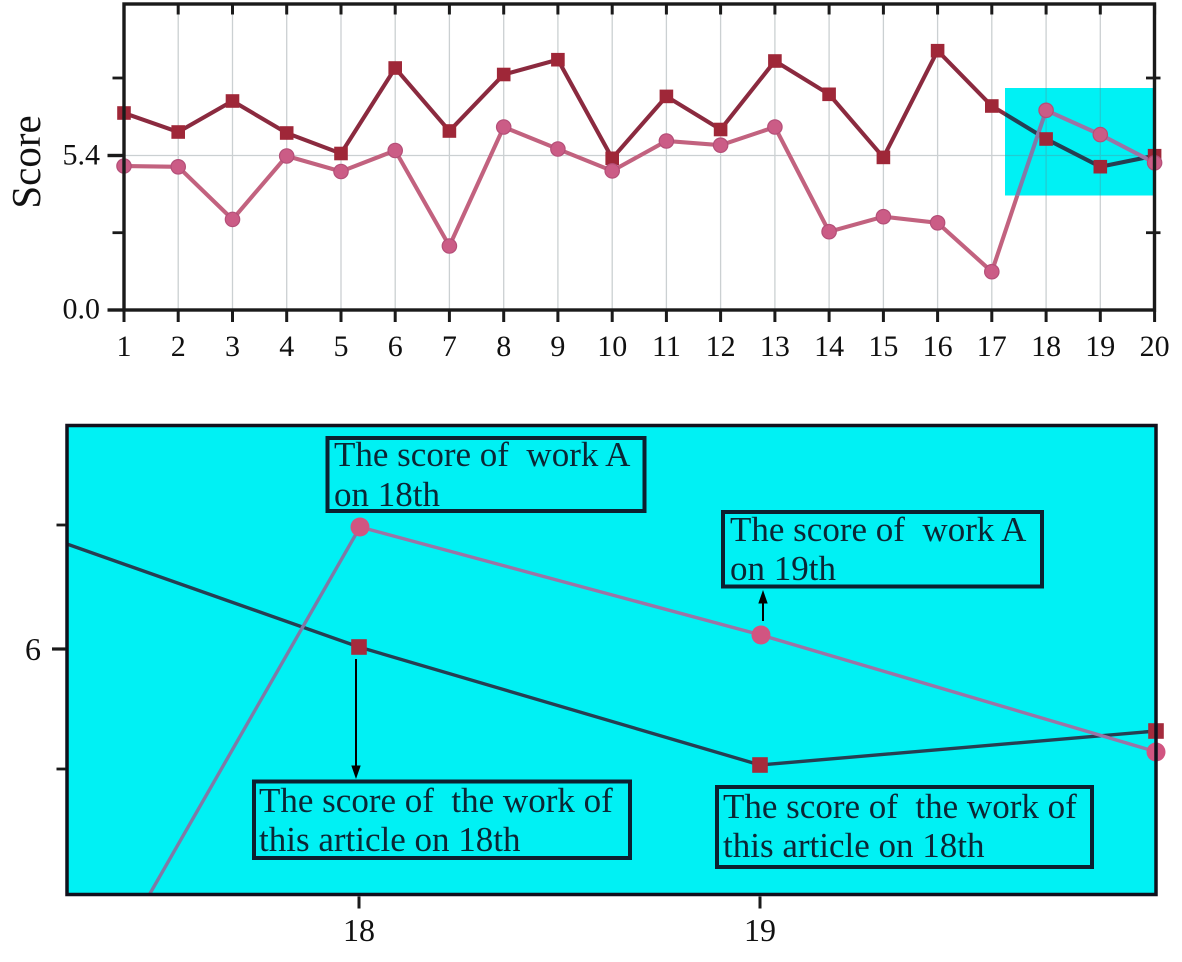 Image resolution: width=1182 pixels, height=962 pixels. I want to click on svg-text: 12, so click(721, 346).